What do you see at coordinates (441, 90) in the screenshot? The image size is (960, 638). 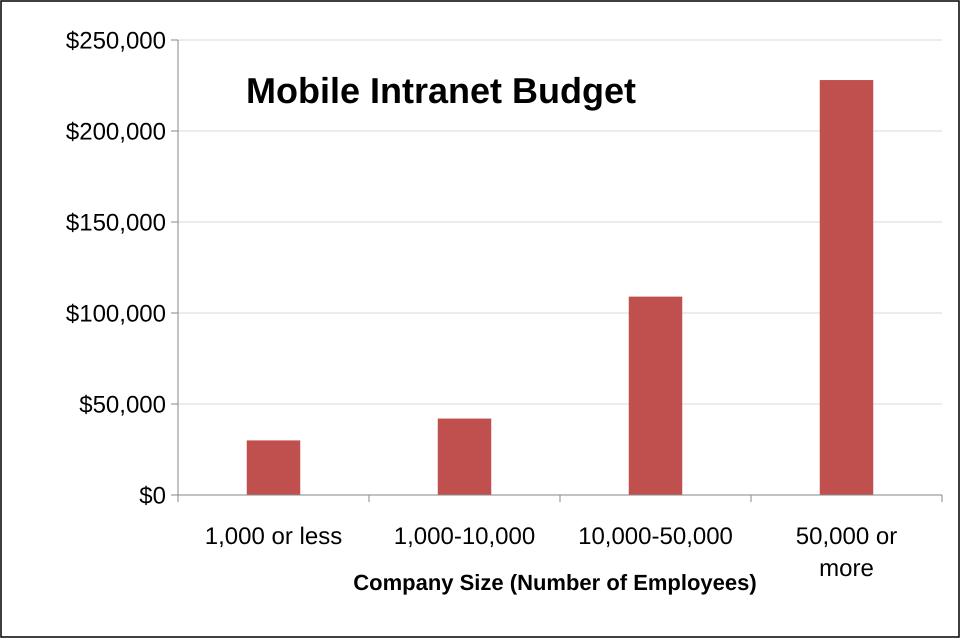 I see `text: Mobile Intranet Budget` at bounding box center [441, 90].